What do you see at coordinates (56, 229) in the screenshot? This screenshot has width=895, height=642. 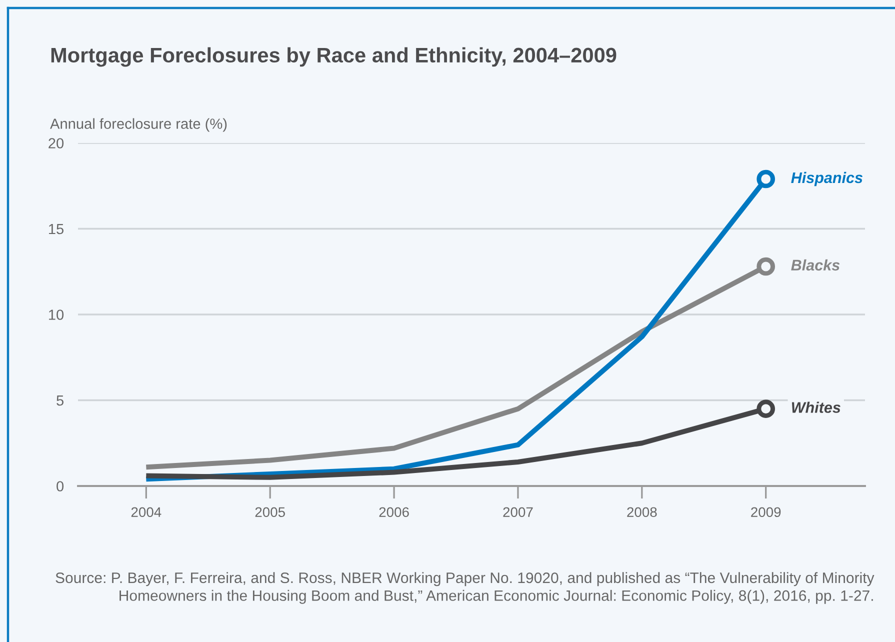 I see `y-tick-label: 15` at bounding box center [56, 229].